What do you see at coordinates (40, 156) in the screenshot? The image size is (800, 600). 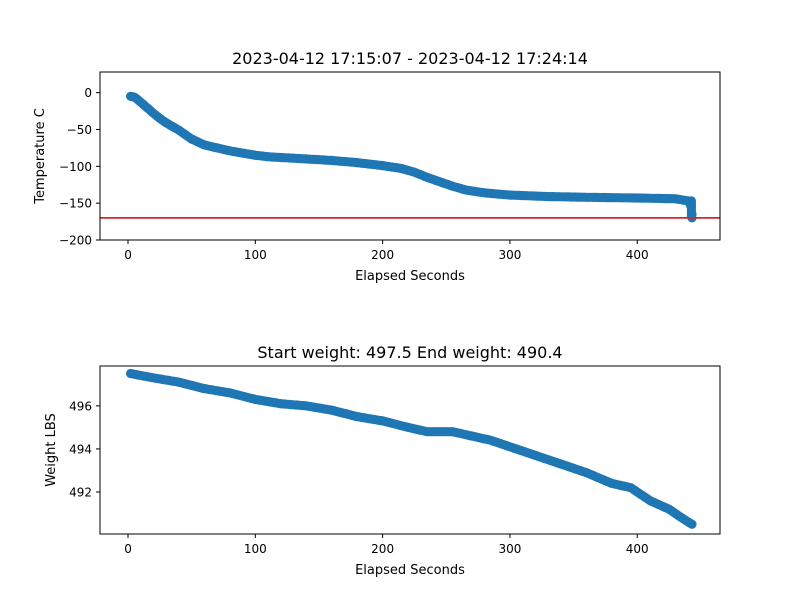 I see `temperature-y-axis-label: Temperature C` at bounding box center [40, 156].